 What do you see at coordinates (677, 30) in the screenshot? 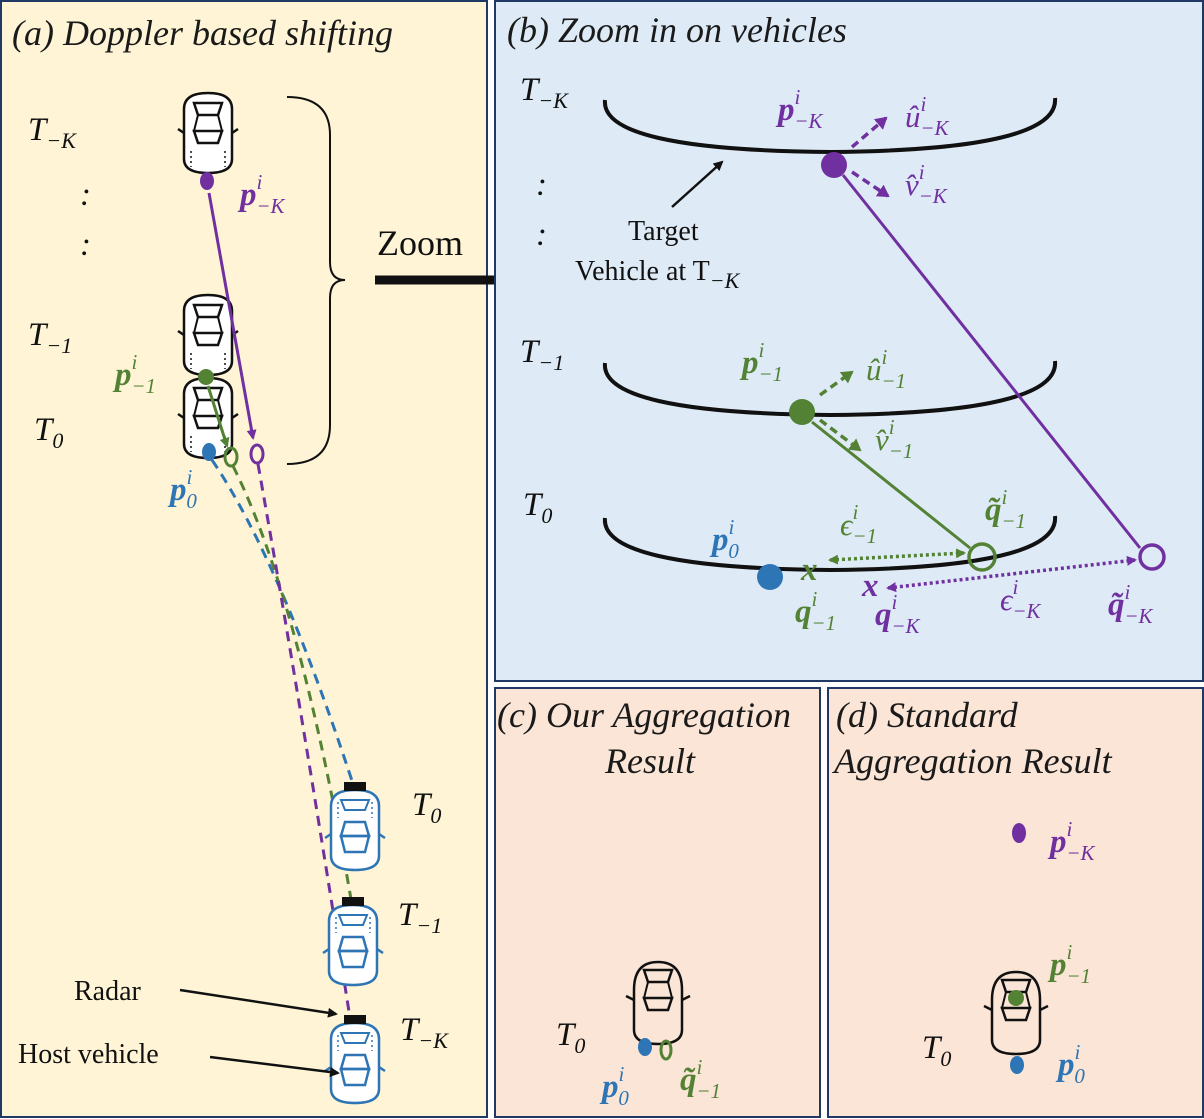
I see `panel-b-title: (b) Zoom in on vehicles` at bounding box center [677, 30].